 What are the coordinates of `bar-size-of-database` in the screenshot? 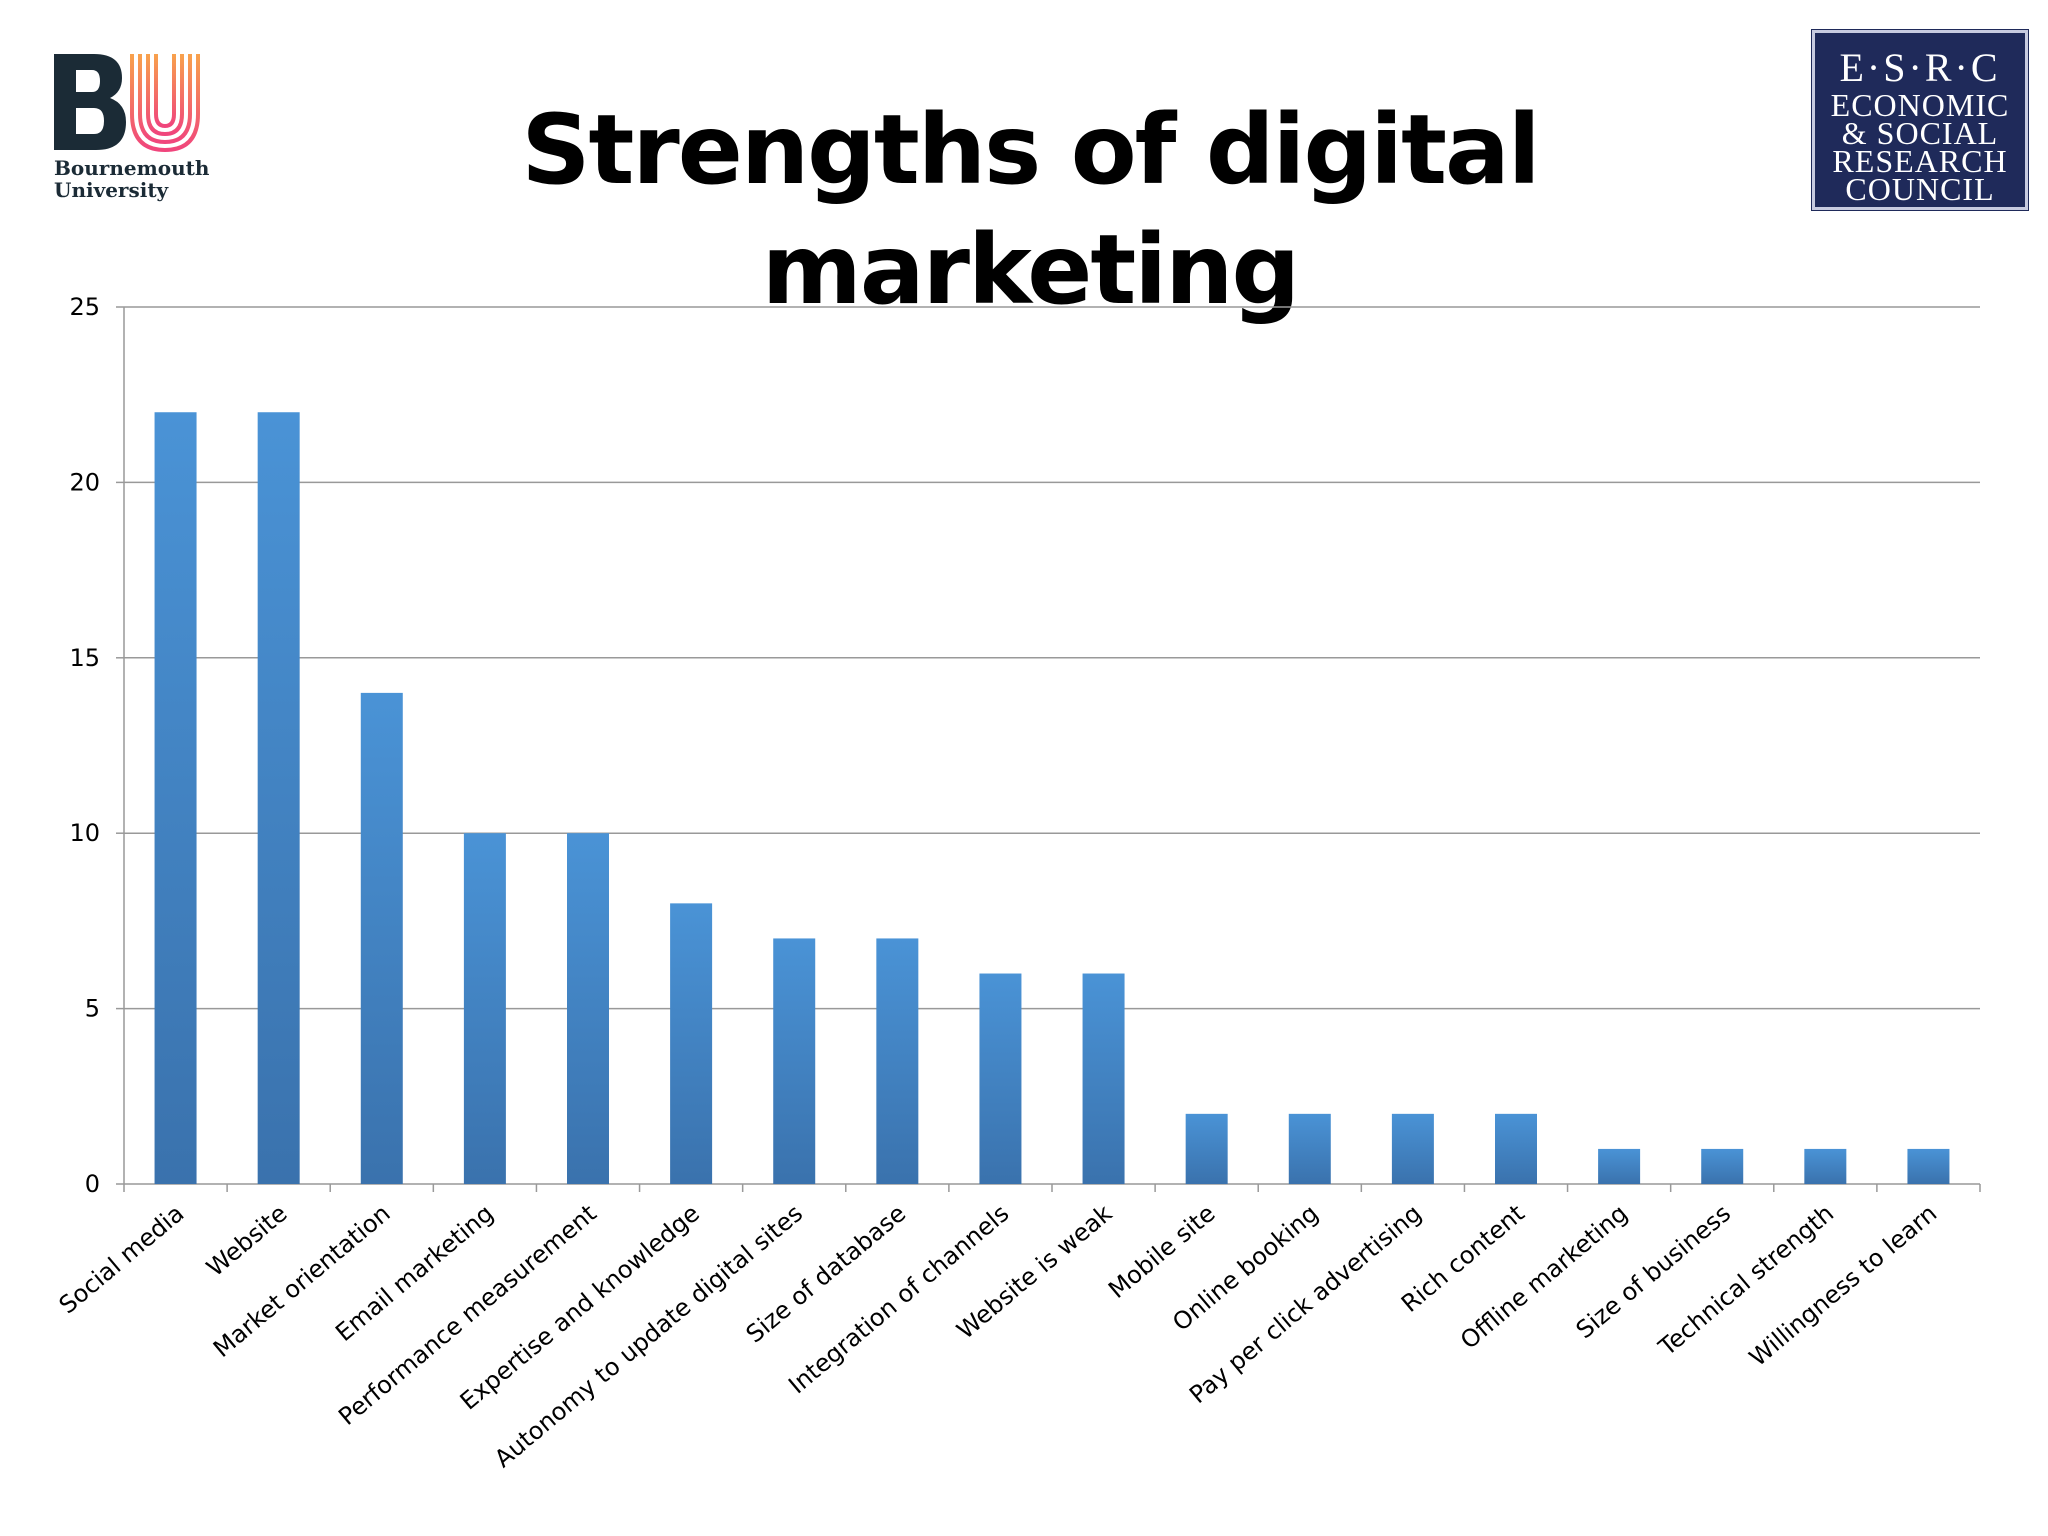 It's located at (897, 1061).